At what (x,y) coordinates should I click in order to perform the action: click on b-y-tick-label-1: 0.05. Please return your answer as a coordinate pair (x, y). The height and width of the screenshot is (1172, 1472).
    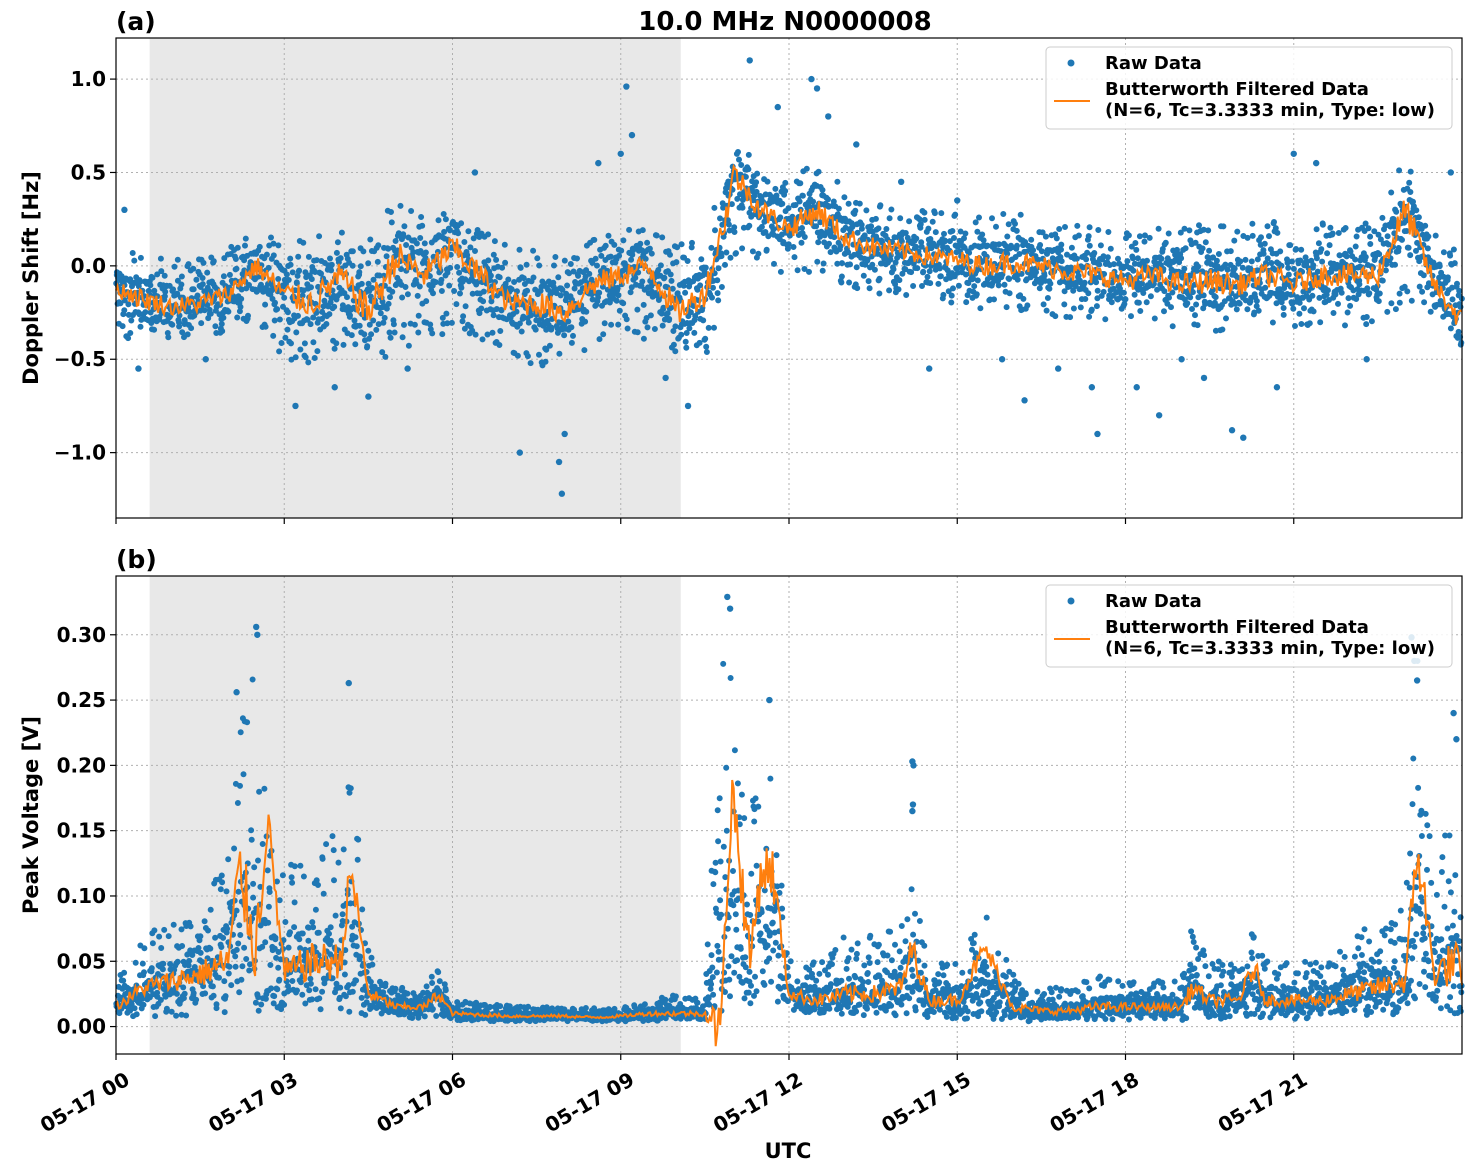
    Looking at the image, I should click on (81, 961).